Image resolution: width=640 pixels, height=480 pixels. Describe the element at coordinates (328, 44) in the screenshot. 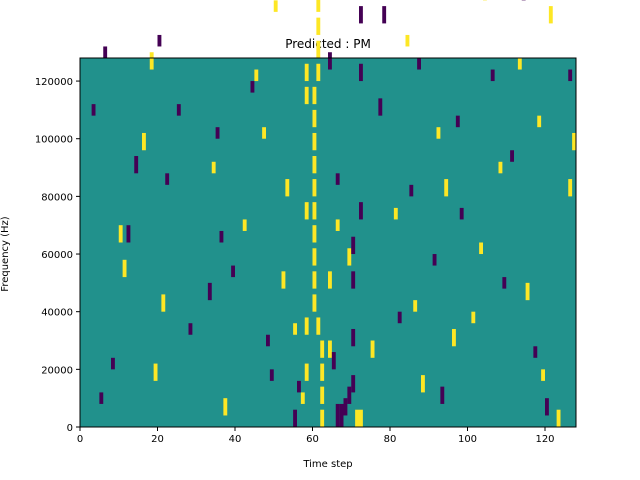

I see `chart-title: Predicted : PM` at that location.